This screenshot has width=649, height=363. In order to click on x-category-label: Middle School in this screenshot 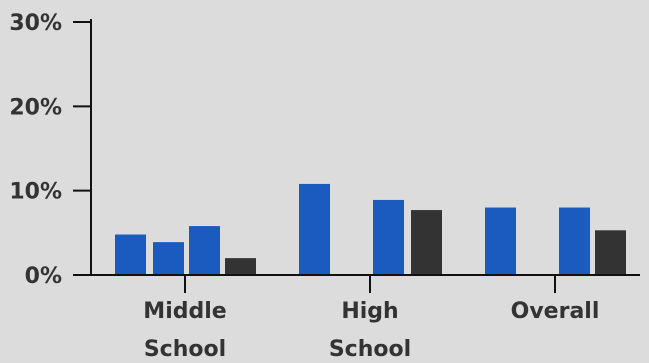, I will do `click(184, 330)`.